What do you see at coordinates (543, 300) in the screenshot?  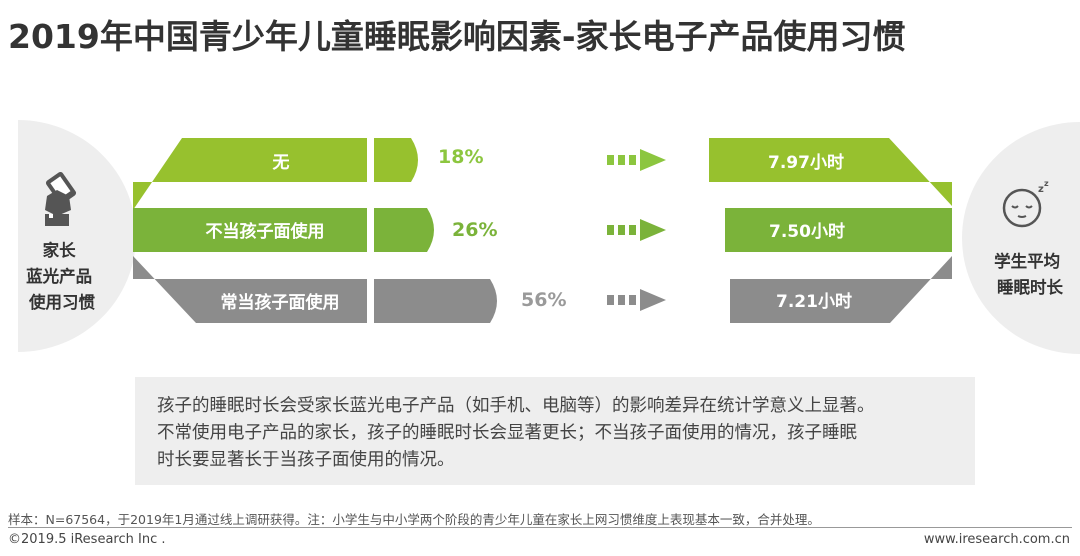 I see `pct-label: 56%` at bounding box center [543, 300].